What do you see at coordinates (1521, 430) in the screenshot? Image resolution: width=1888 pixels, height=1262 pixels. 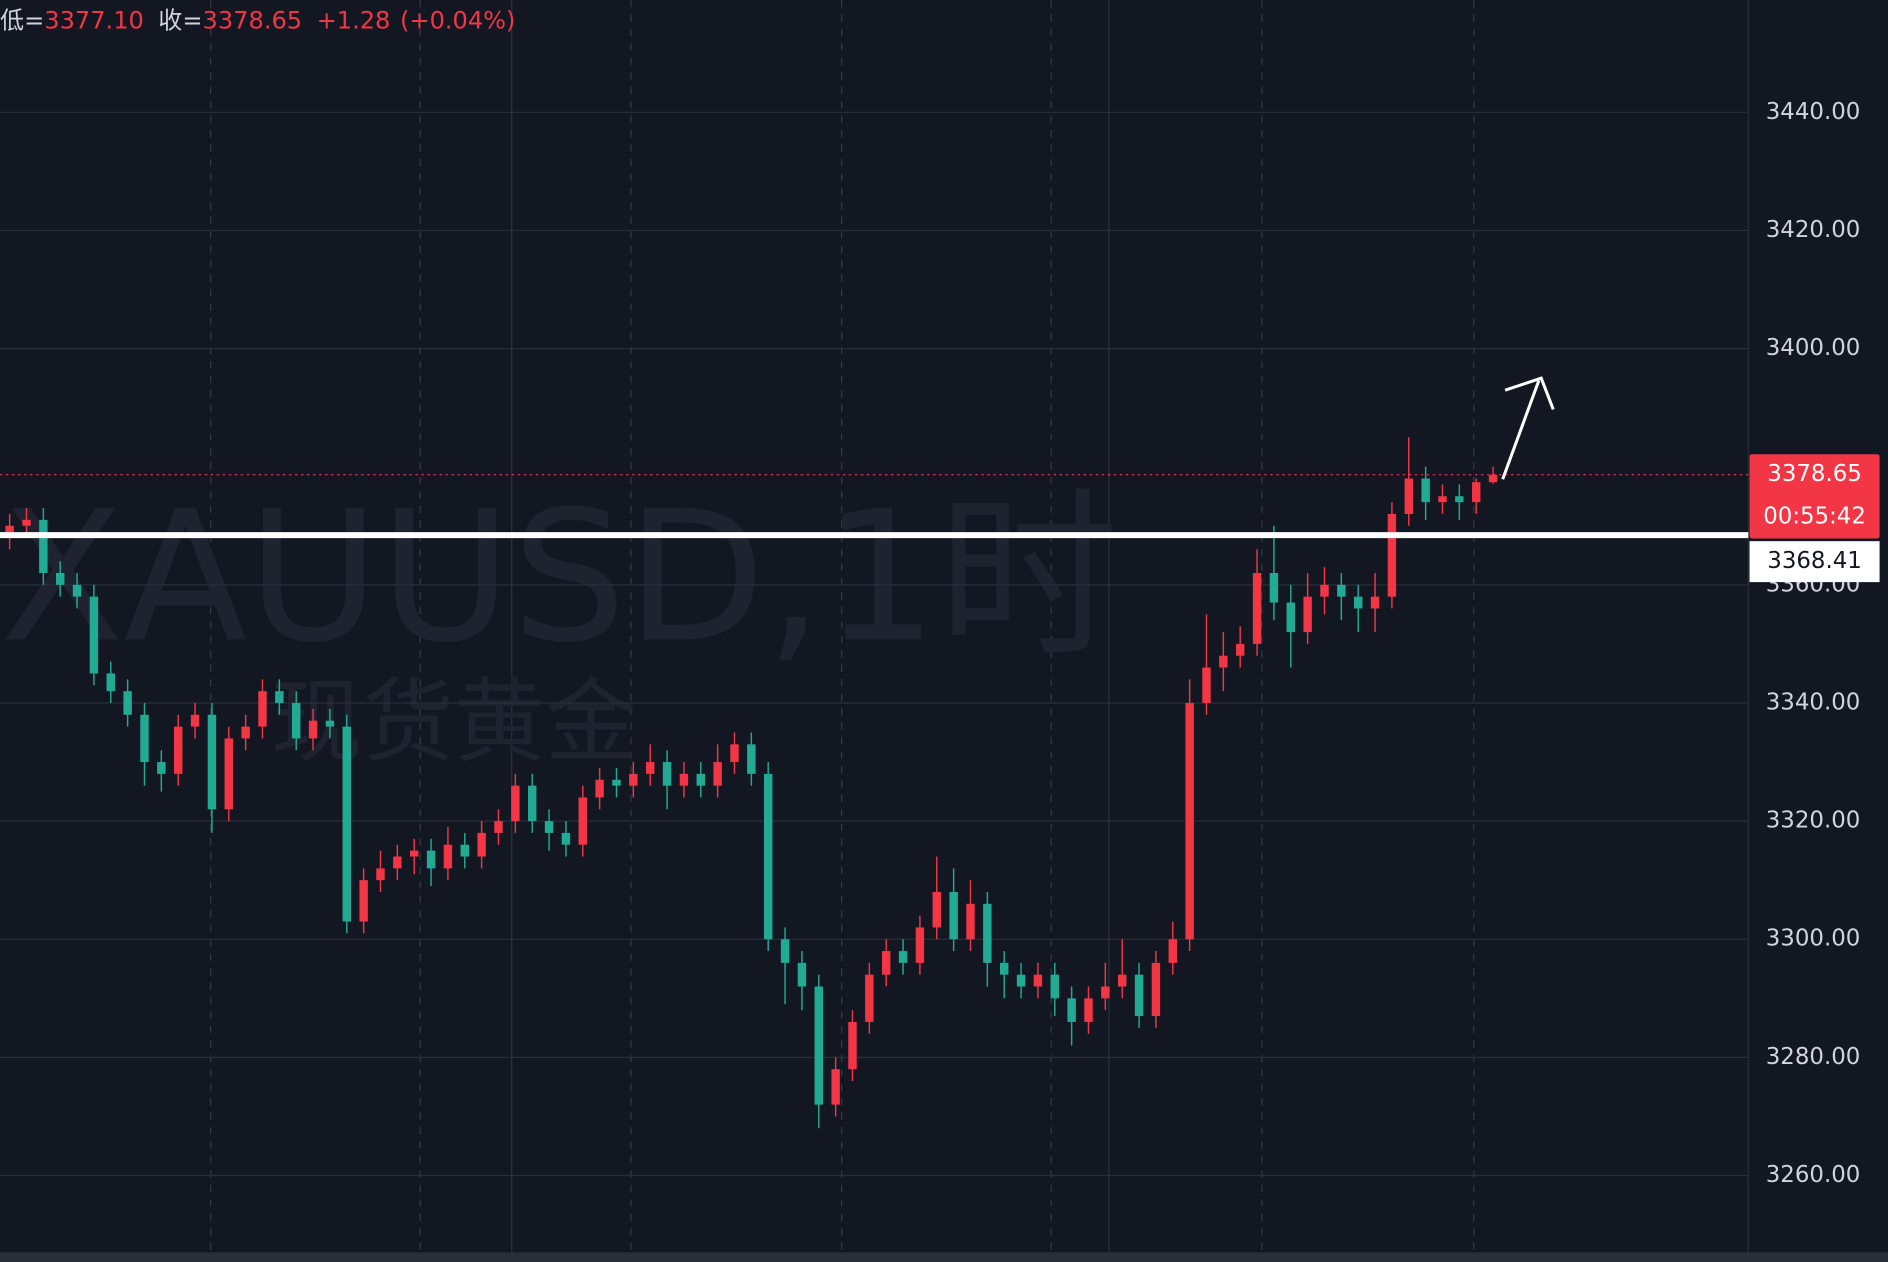 I see `arrow-shaft` at bounding box center [1521, 430].